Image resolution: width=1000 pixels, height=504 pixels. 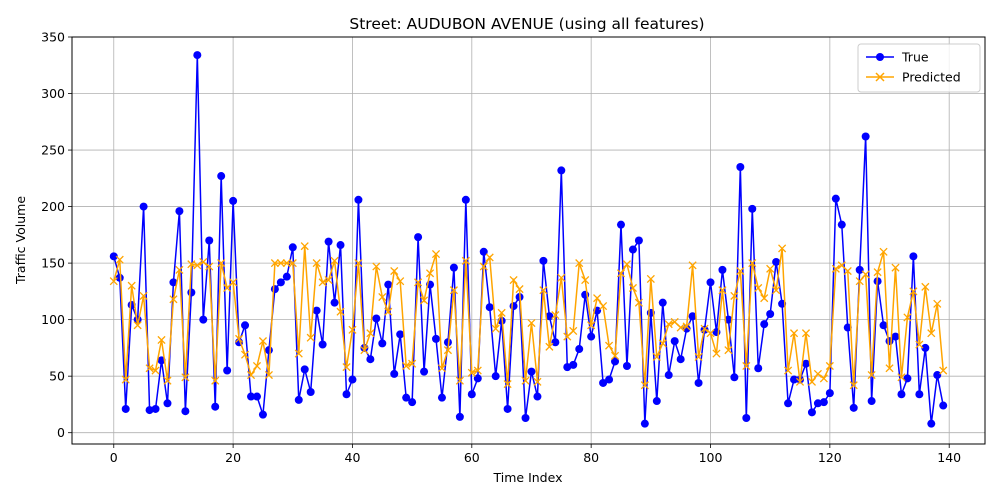 What do you see at coordinates (20, 240) in the screenshot?
I see `y-axis-label: Traffic Volume` at bounding box center [20, 240].